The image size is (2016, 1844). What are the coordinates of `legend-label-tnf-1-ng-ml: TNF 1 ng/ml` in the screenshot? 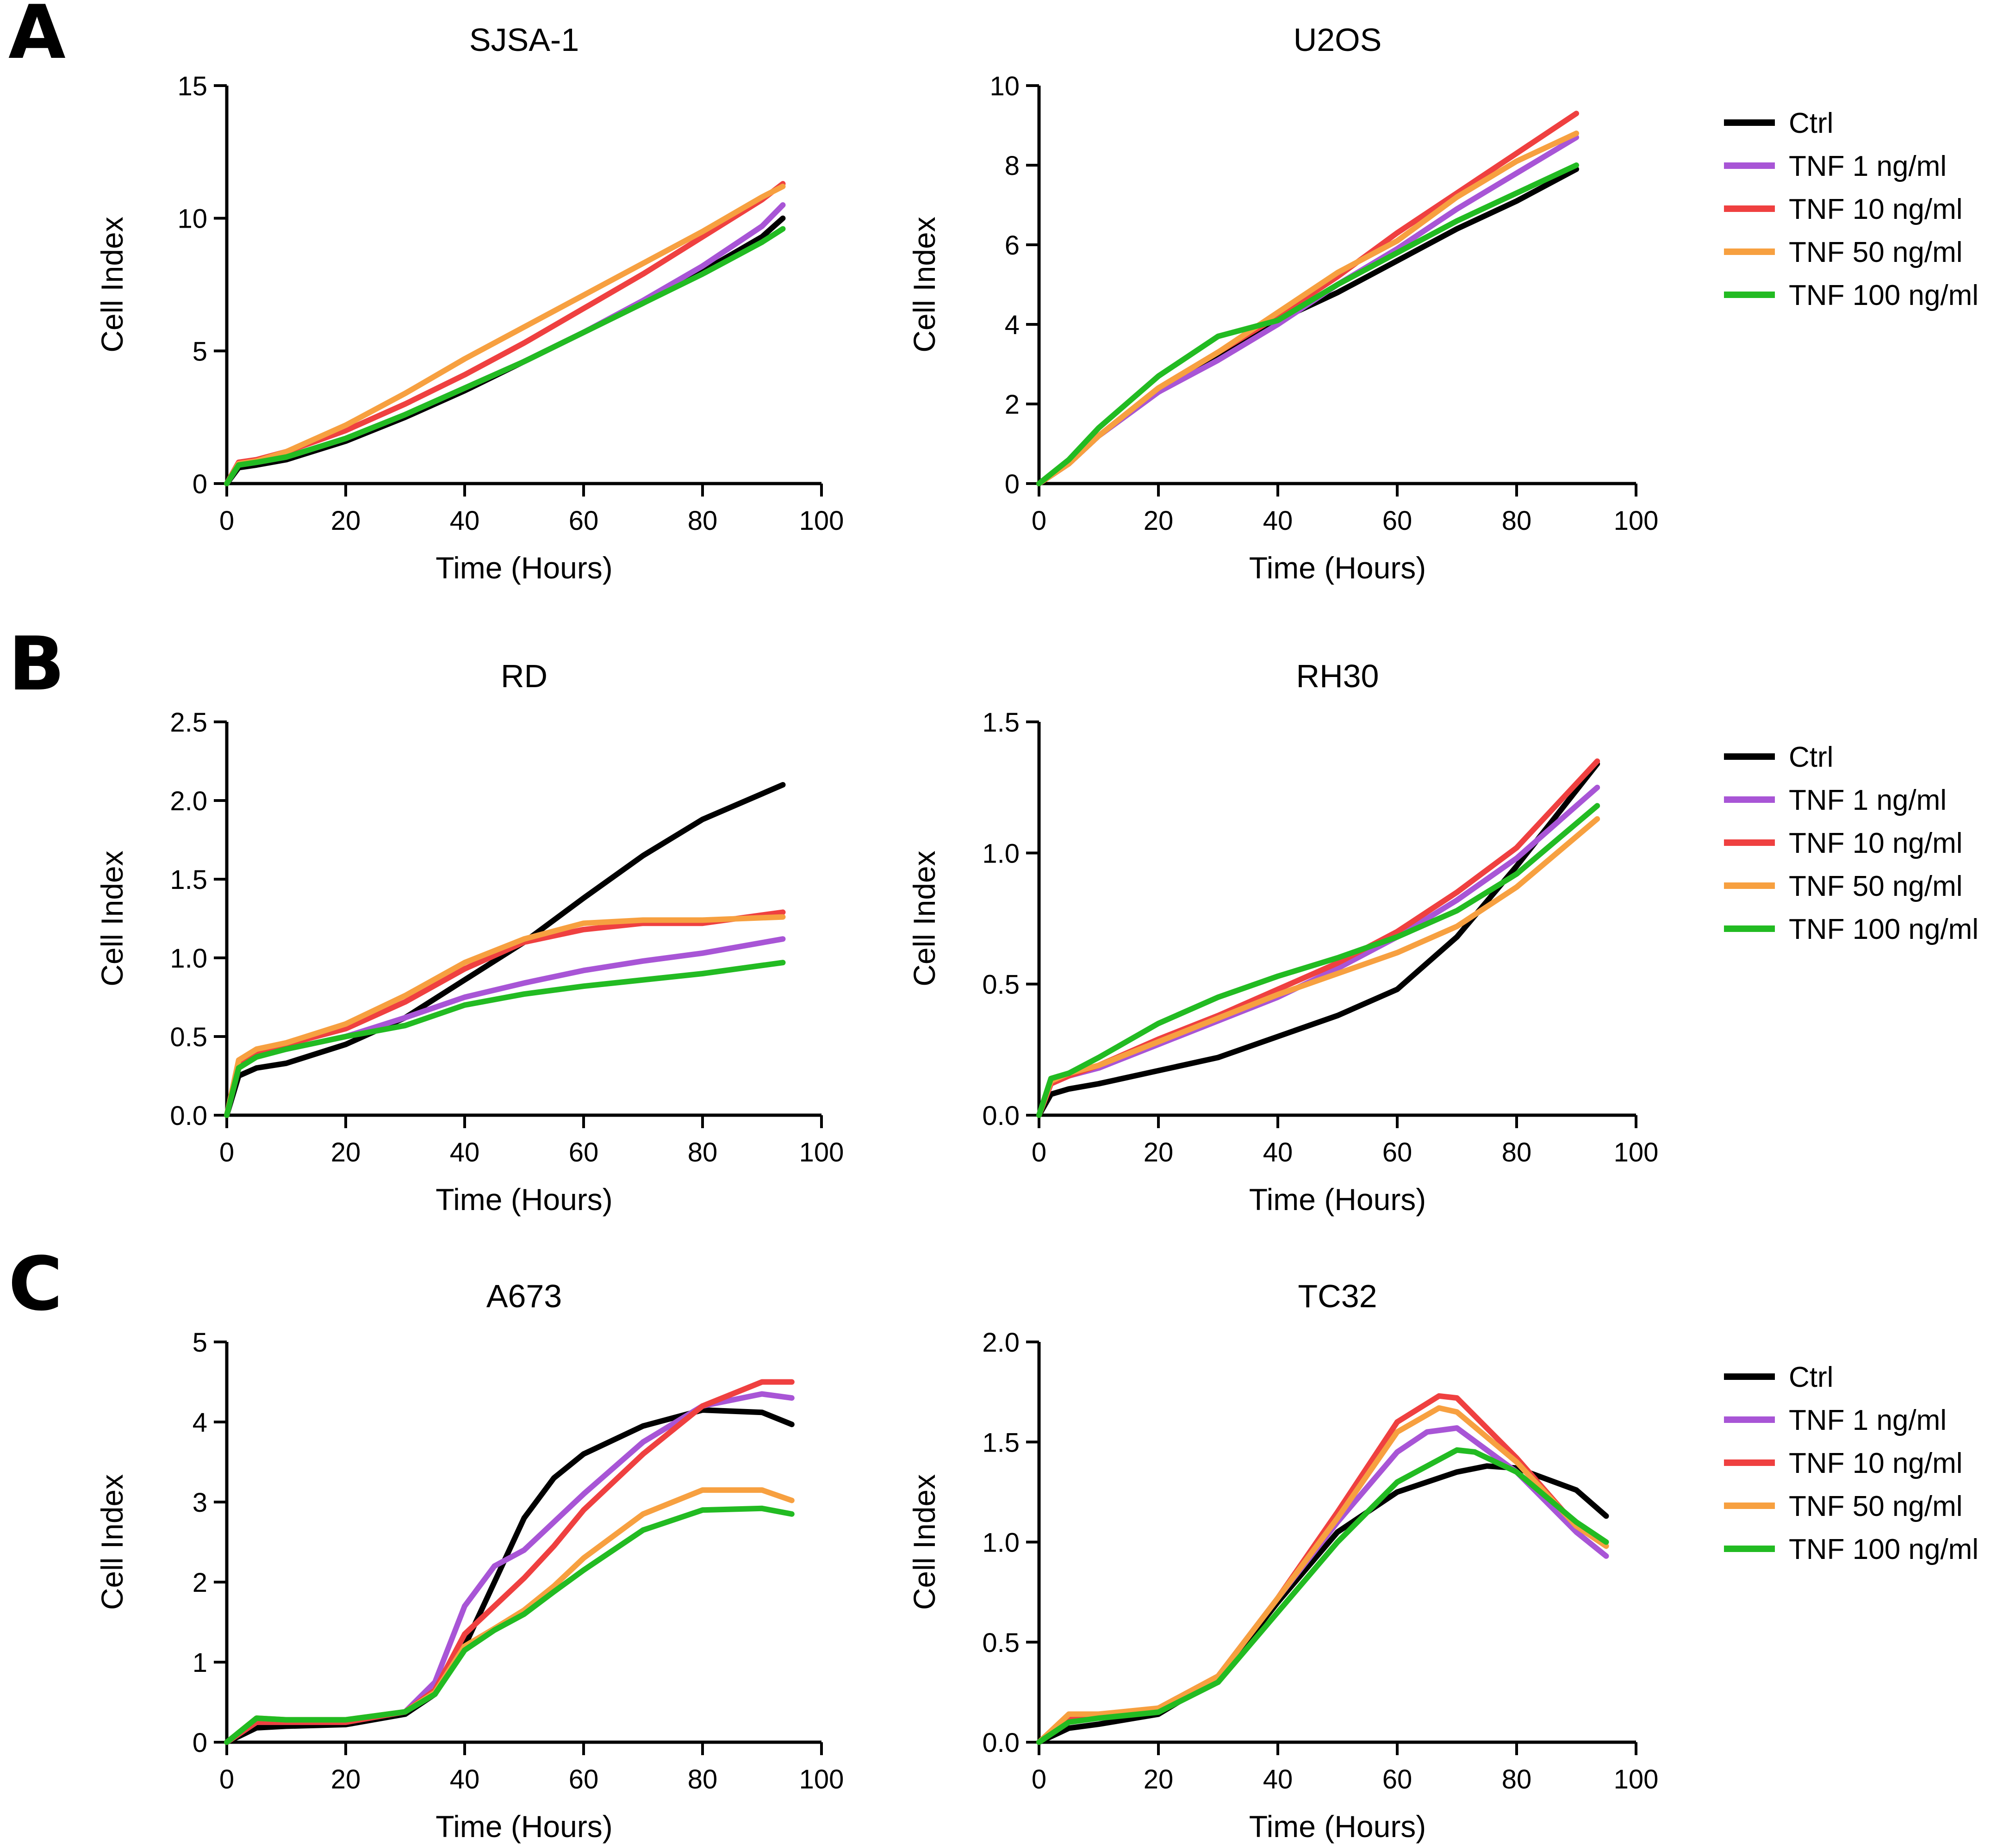 It's located at (1868, 1420).